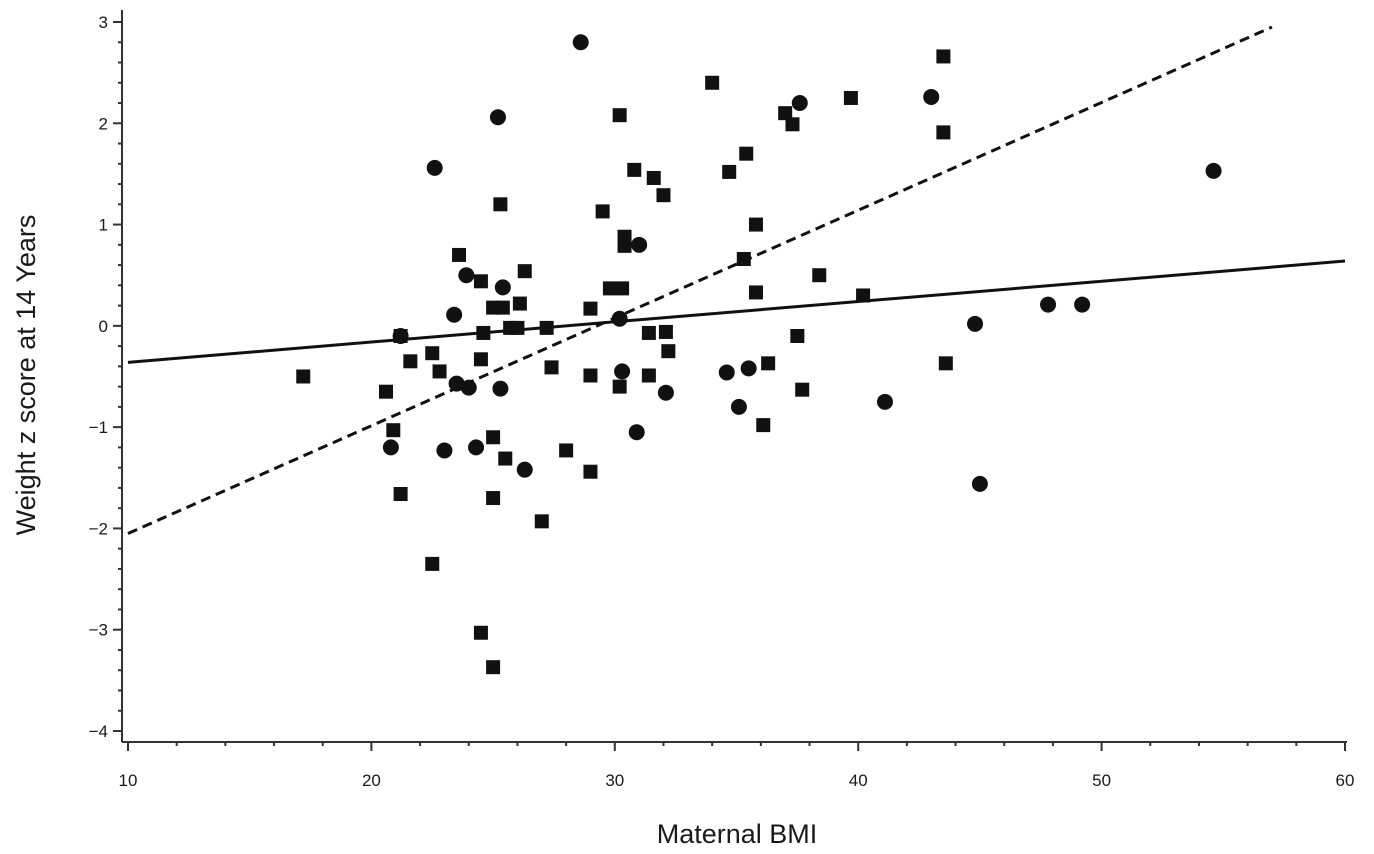 The image size is (1374, 854). What do you see at coordinates (26, 375) in the screenshot?
I see `y-axis-title: Weight z score at 14 Years` at bounding box center [26, 375].